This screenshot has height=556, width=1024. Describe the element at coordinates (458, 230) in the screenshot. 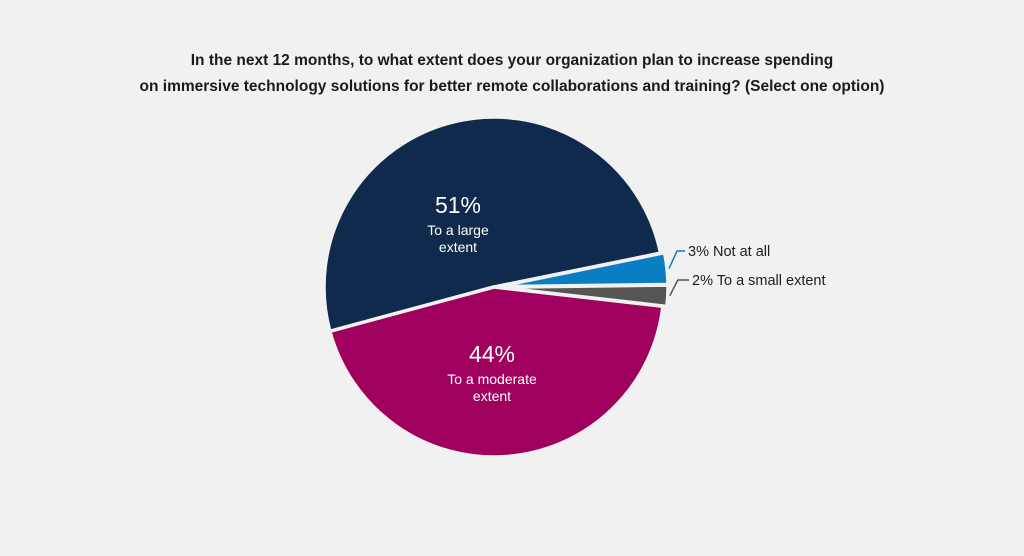

I see `slice-category-to-a-large-extent-line-1: To a large` at that location.